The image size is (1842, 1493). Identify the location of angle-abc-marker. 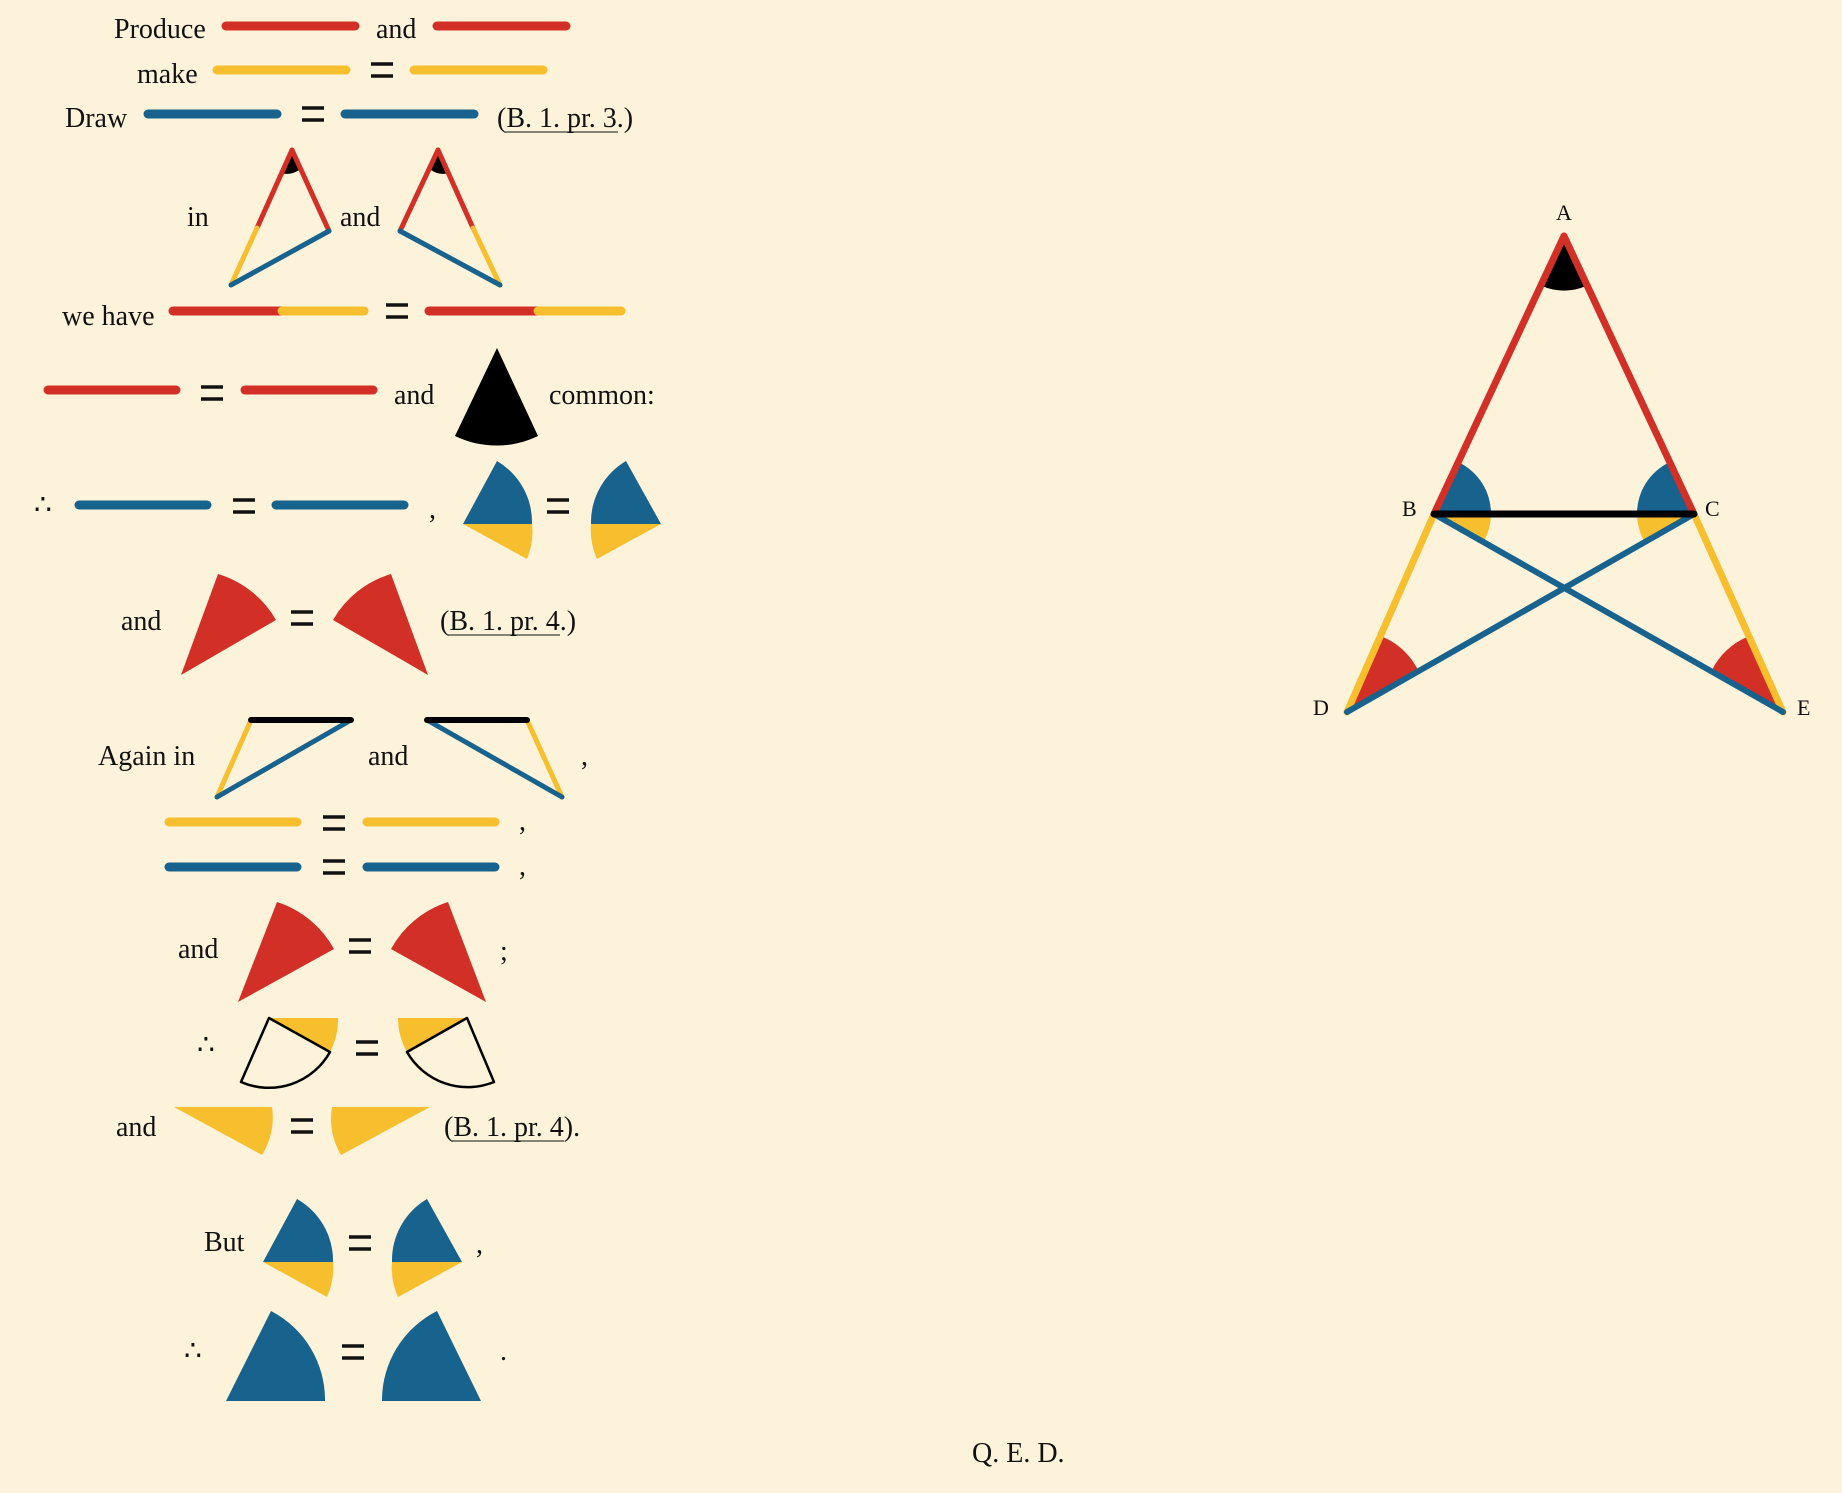
(1463, 488).